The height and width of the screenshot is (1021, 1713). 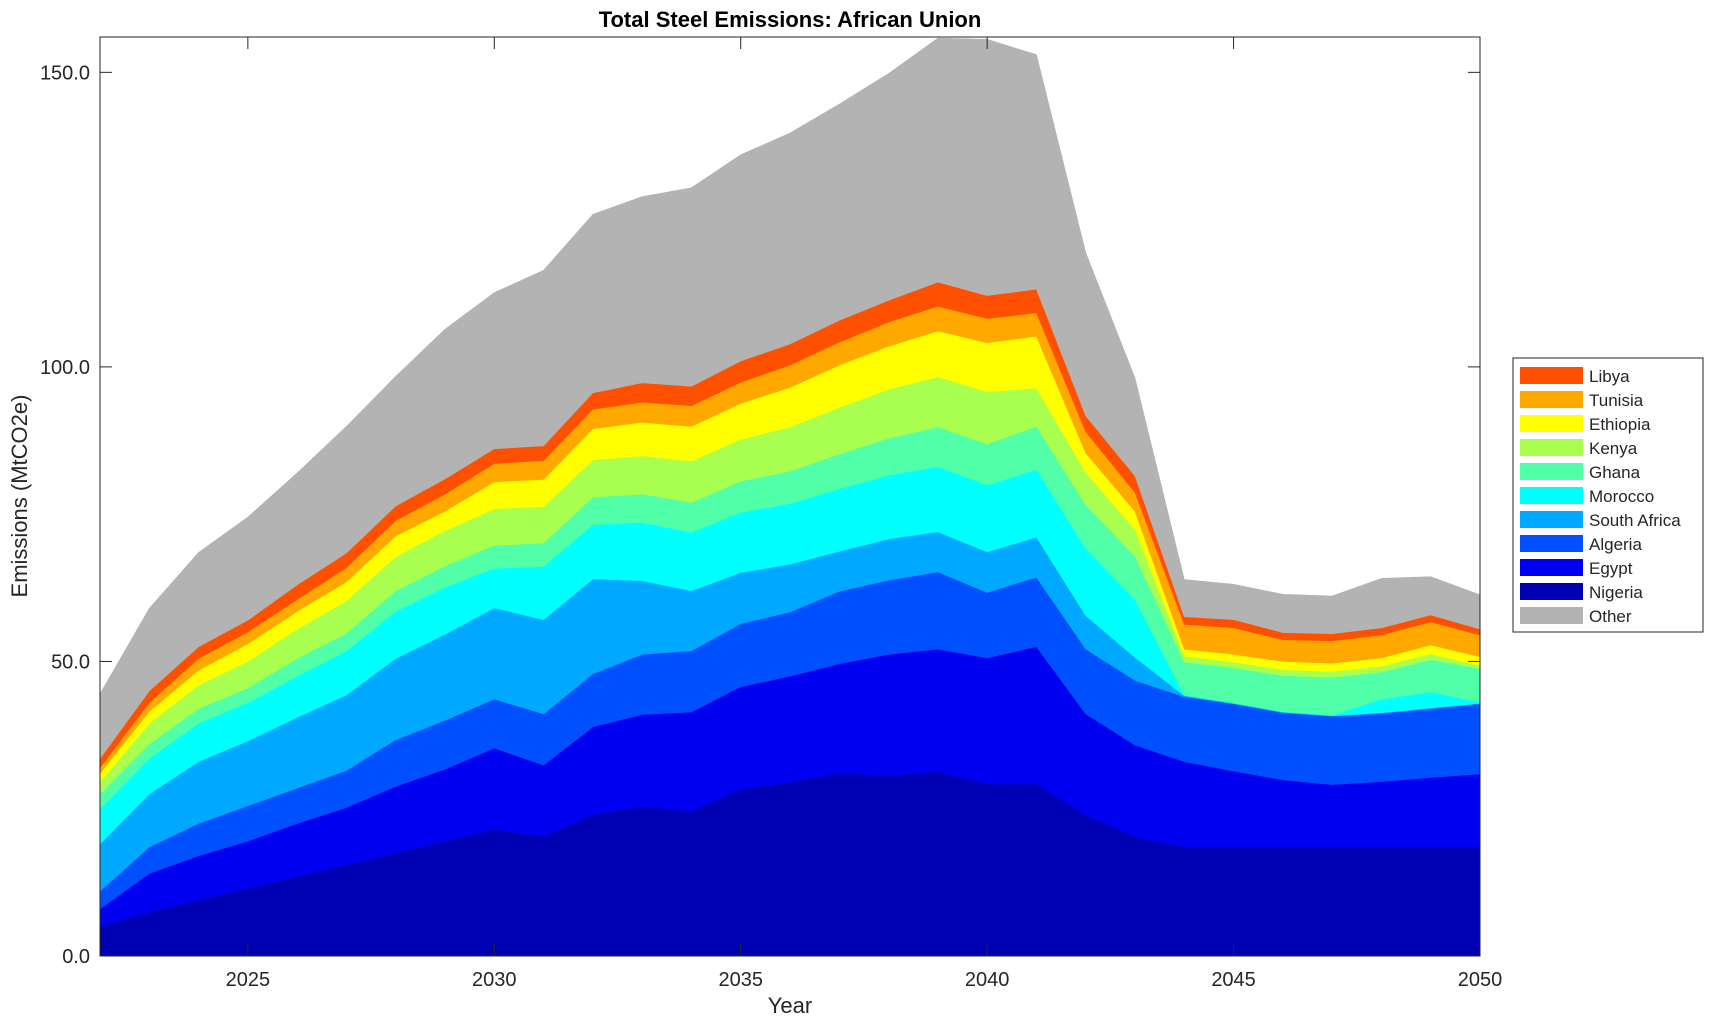 I want to click on legend-swatch-ethiopia, so click(x=1551, y=423).